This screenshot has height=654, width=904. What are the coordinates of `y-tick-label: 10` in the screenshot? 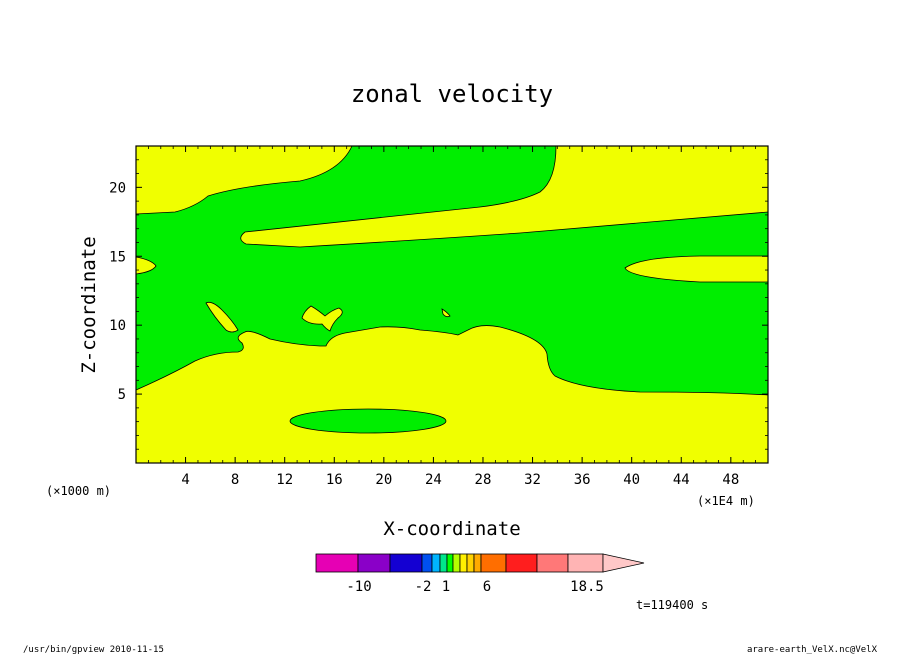 It's located at (117, 326).